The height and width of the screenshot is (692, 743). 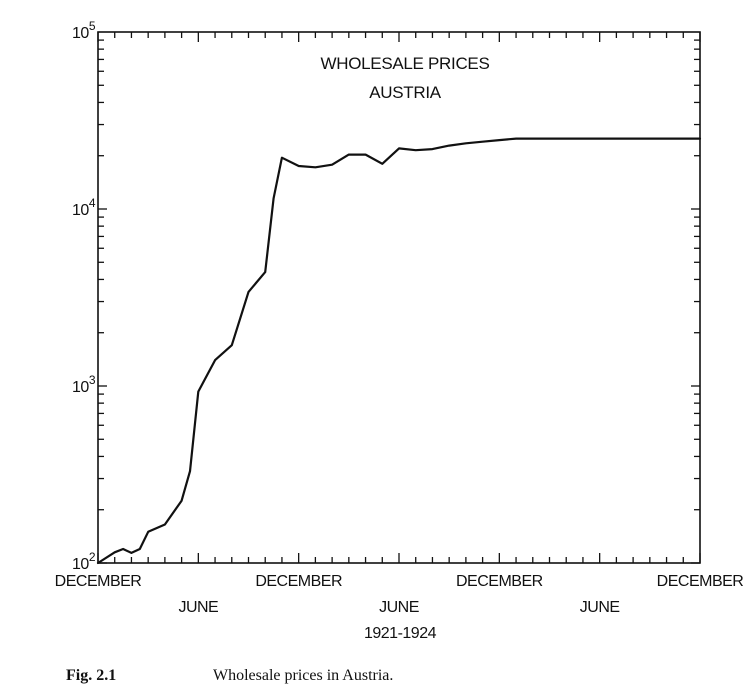 I want to click on y-tick-label: 10², so click(x=84, y=561).